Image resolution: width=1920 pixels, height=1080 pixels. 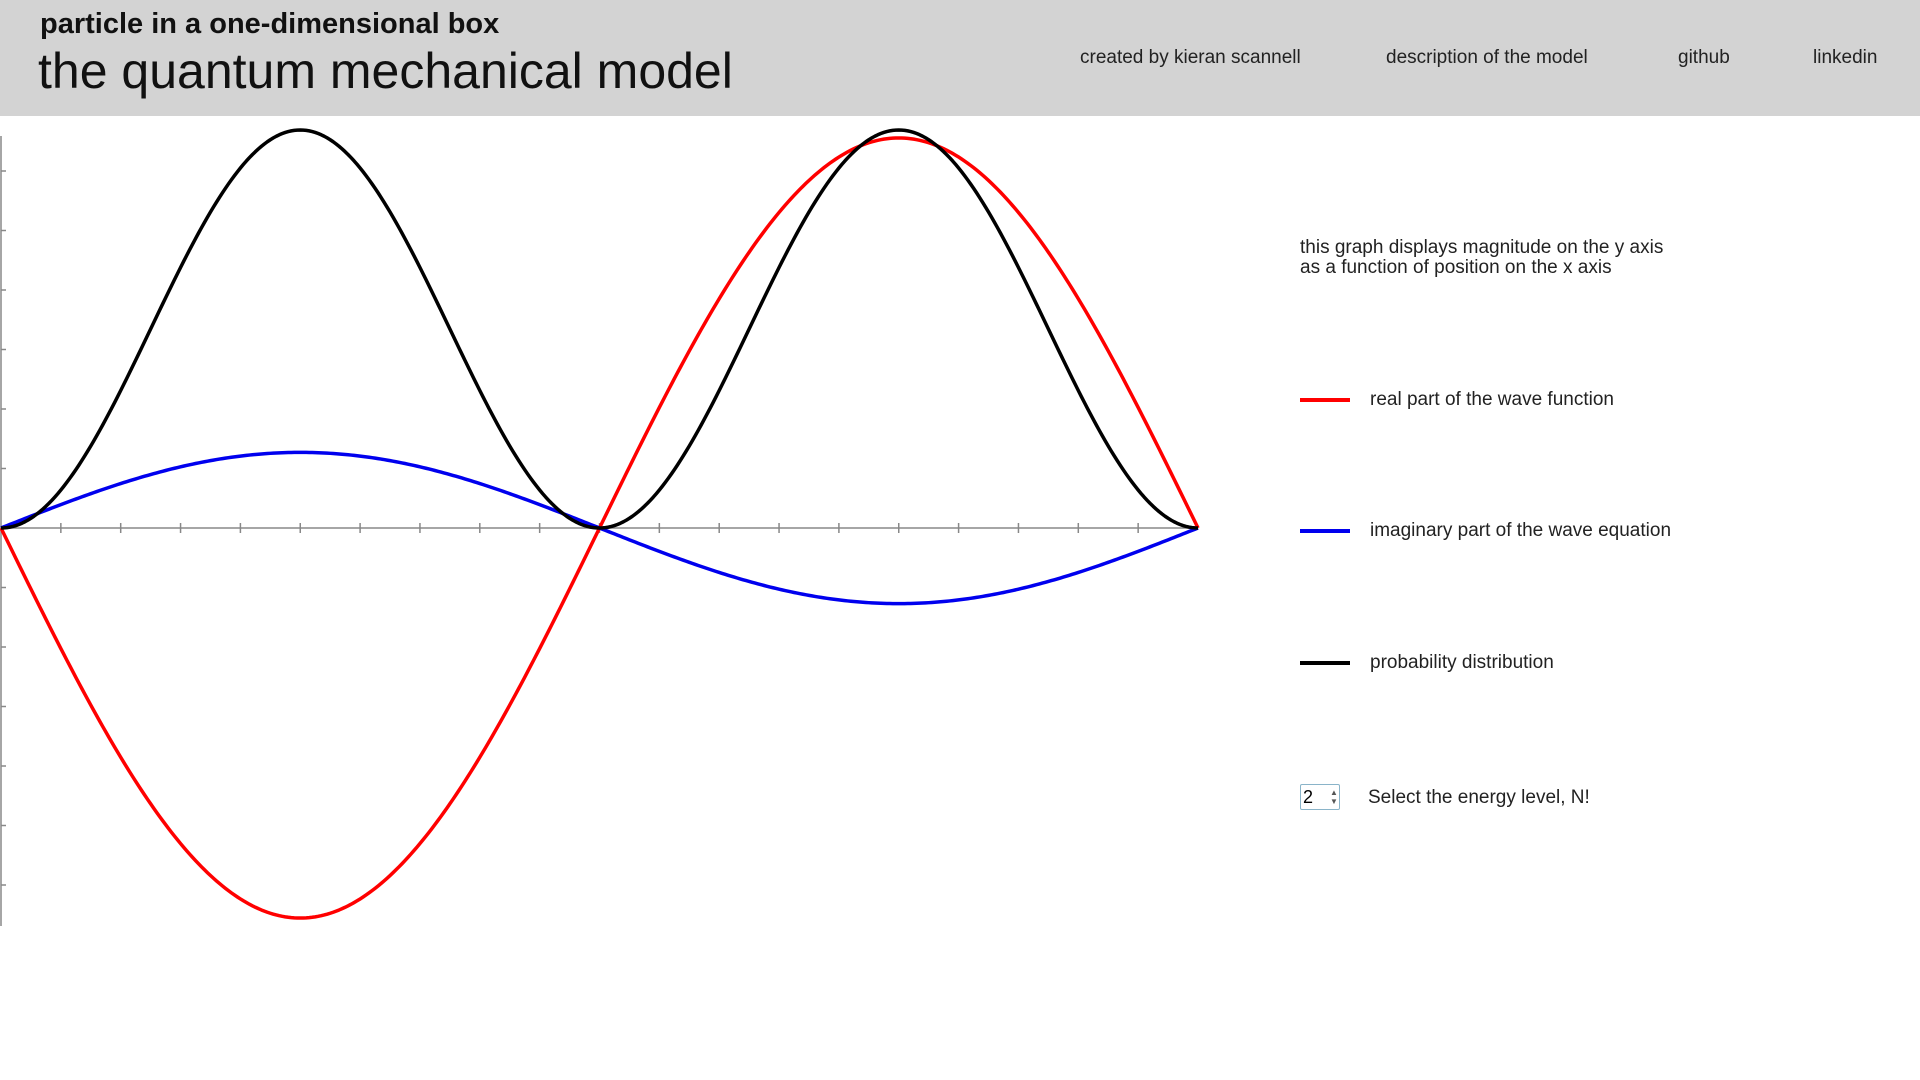 I want to click on energy-level-label: Select the energy level, N!, so click(x=1479, y=797).